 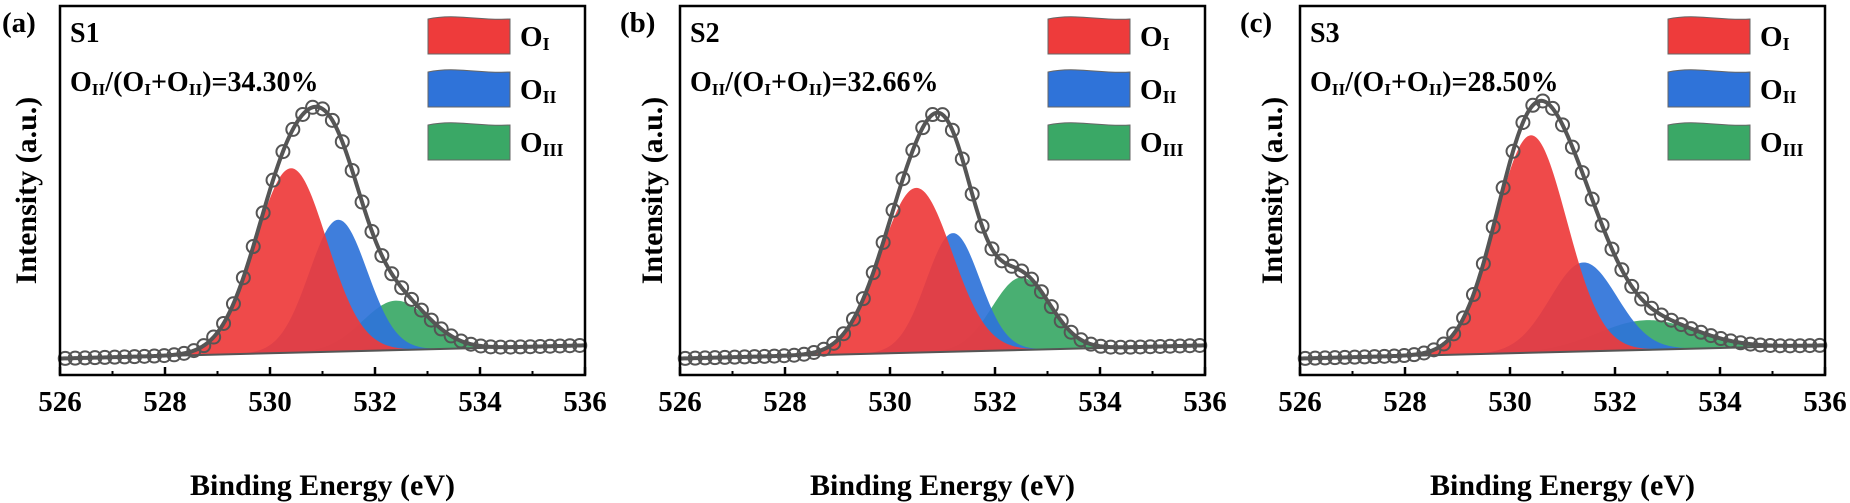 What do you see at coordinates (705, 33) in the screenshot?
I see `sample-title: S2` at bounding box center [705, 33].